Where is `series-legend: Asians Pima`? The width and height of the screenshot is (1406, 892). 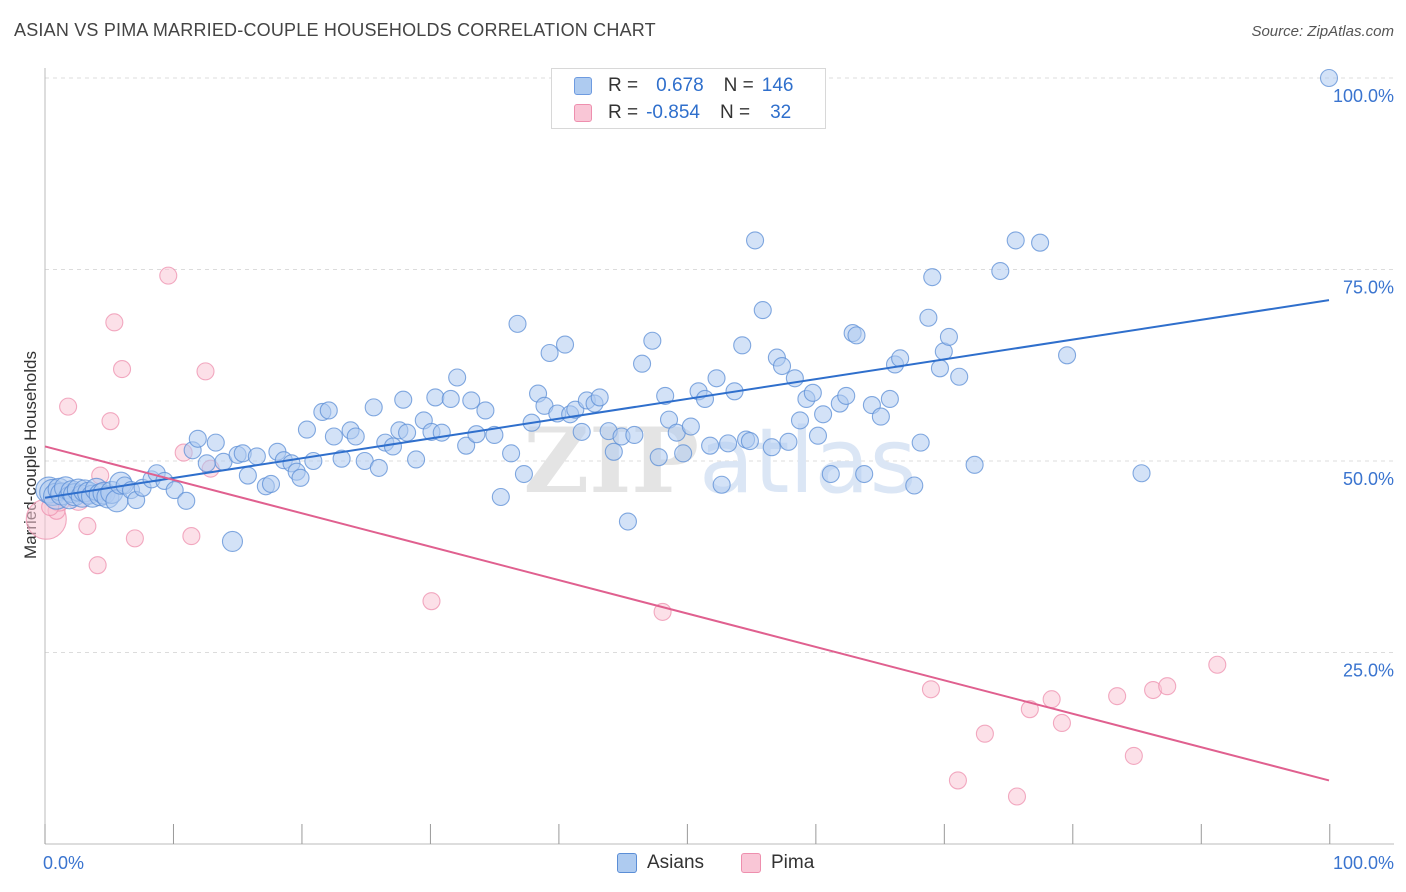
series-legend: Asians Pima is located at coordinates (703, 865).